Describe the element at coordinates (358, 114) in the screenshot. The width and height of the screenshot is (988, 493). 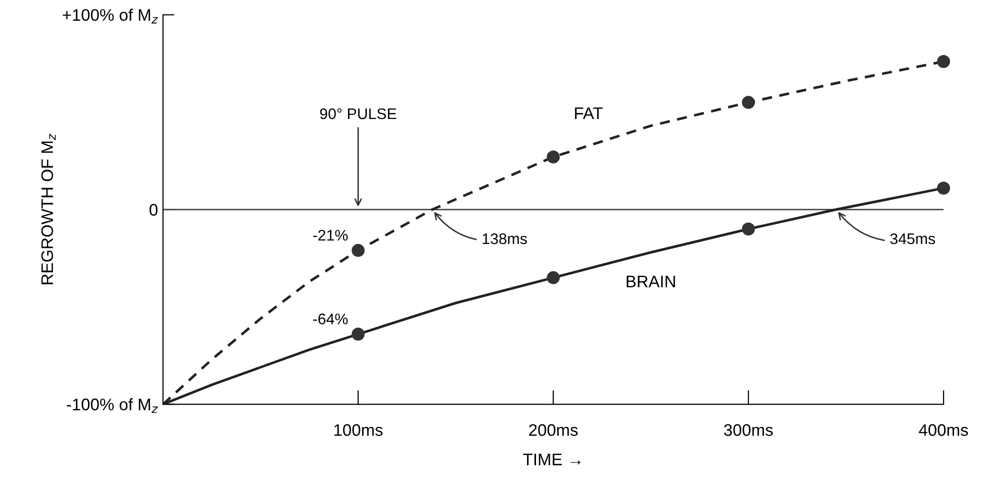
I see `annotation: 90° PULSE` at that location.